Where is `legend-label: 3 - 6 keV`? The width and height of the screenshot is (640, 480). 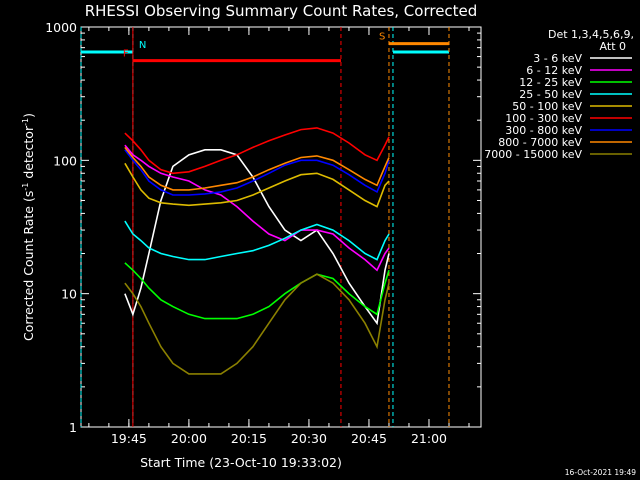 legend-label: 3 - 6 keV is located at coordinates (557, 58).